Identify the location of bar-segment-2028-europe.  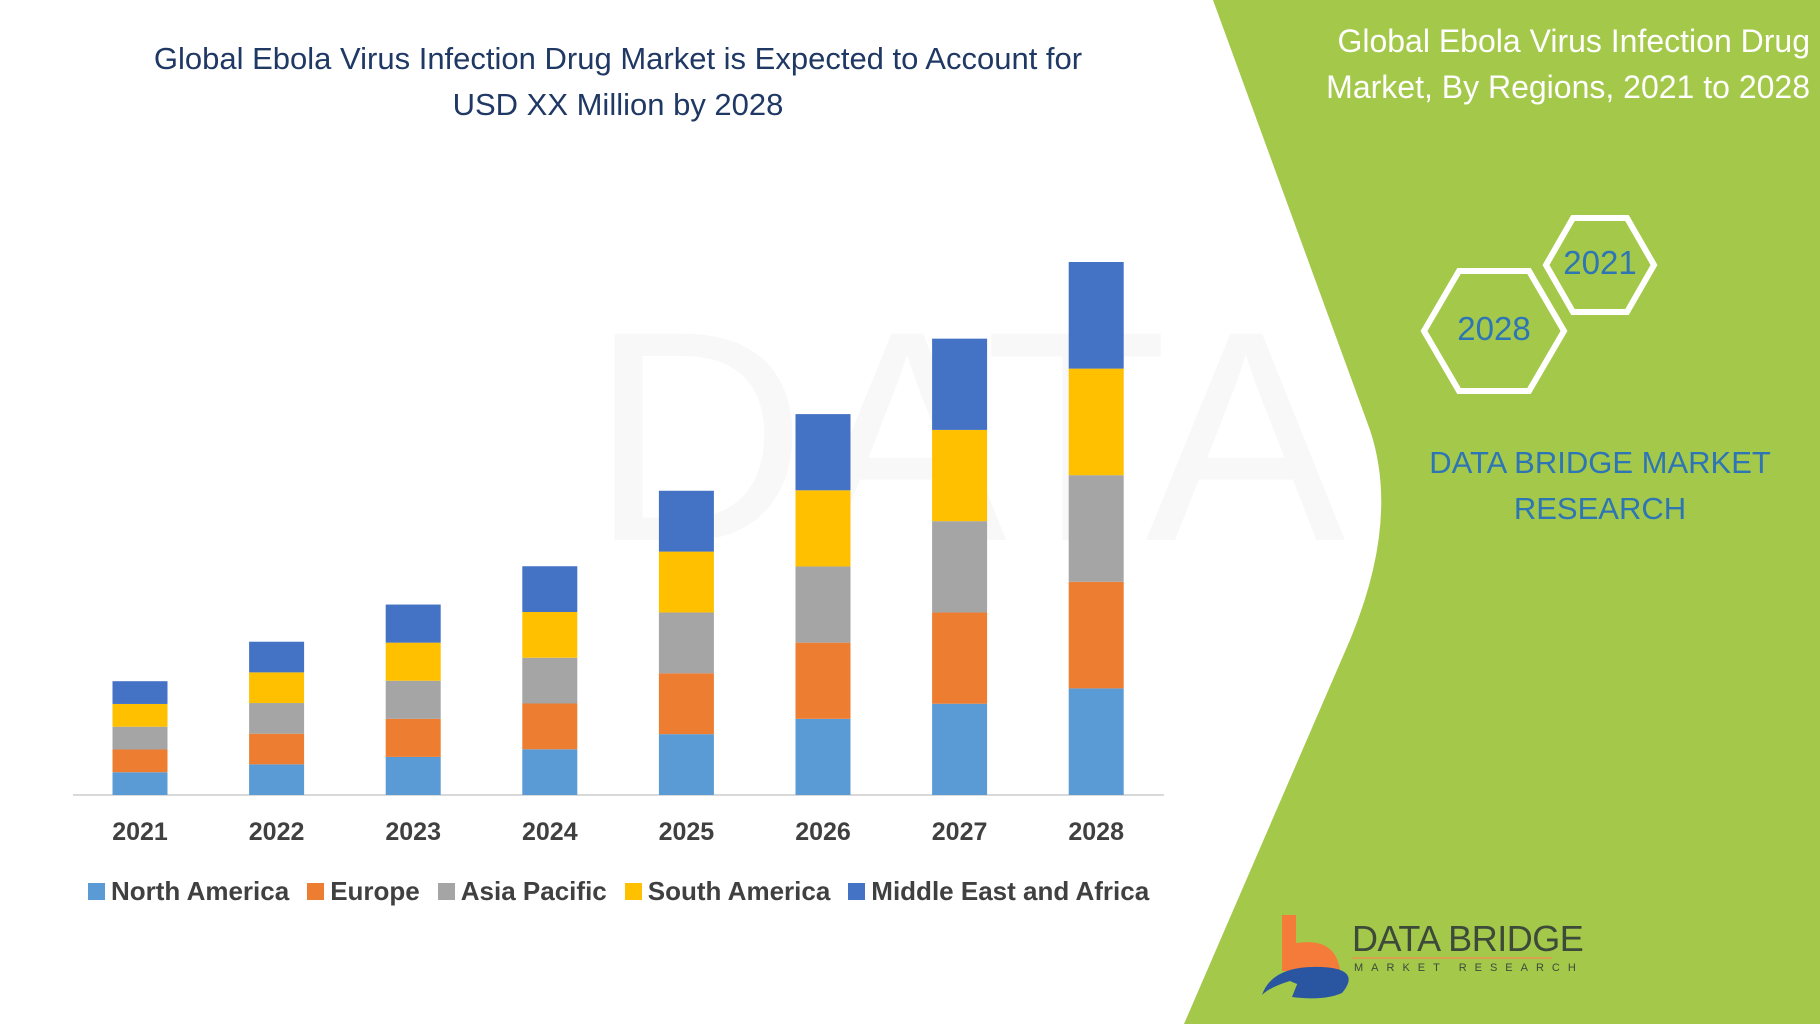
(1096, 635).